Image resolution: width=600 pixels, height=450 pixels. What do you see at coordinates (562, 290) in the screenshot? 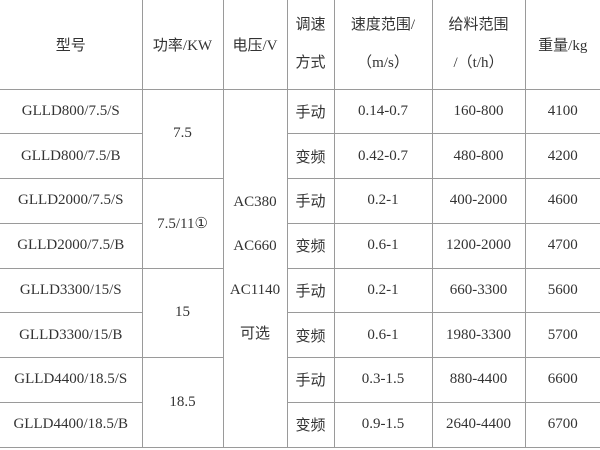
I see `weight-cell: 5600` at bounding box center [562, 290].